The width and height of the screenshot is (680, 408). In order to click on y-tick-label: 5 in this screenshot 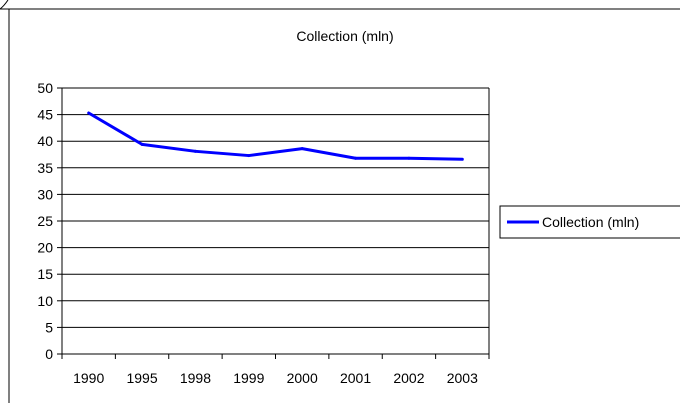, I will do `click(49, 327)`.